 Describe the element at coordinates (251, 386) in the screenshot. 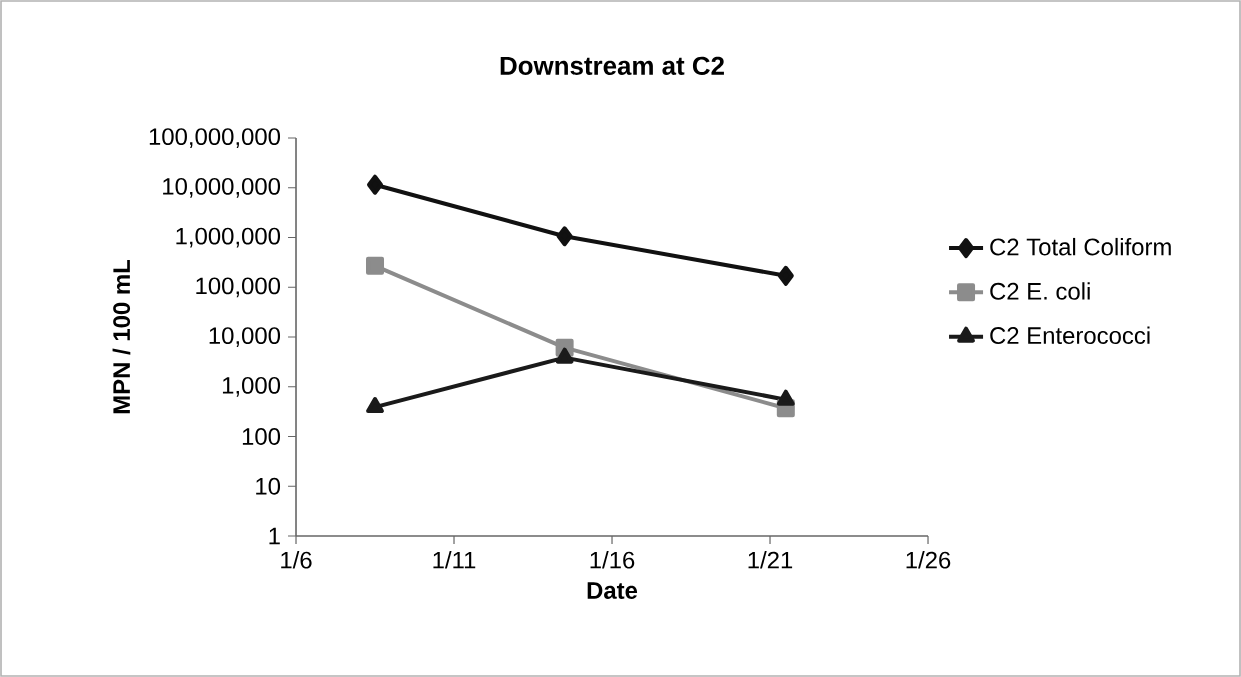

I see `y-tick-label: 1,000` at that location.